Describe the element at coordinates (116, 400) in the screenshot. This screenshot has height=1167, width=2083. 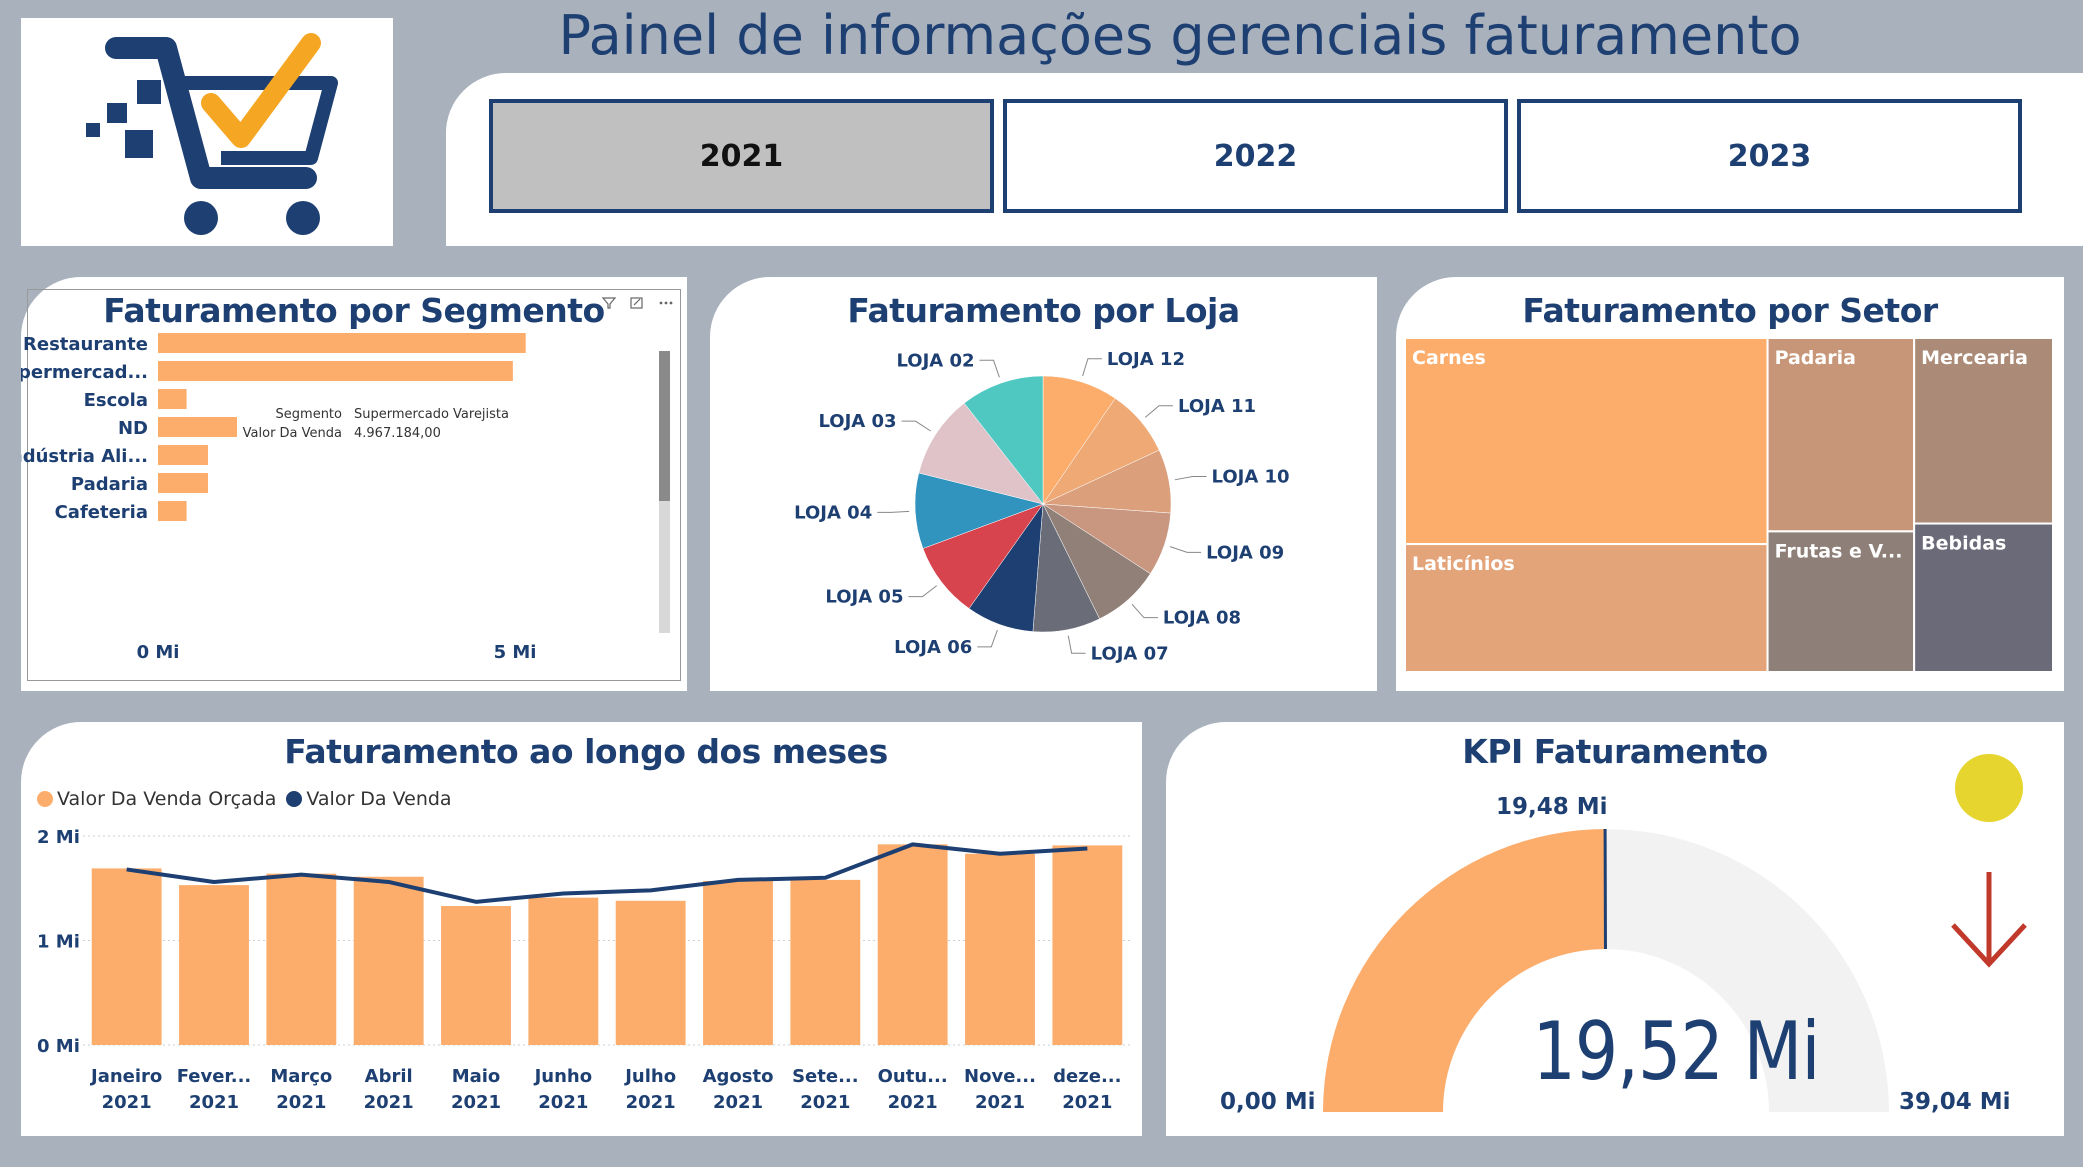
I see `segment-category-label: Escola` at that location.